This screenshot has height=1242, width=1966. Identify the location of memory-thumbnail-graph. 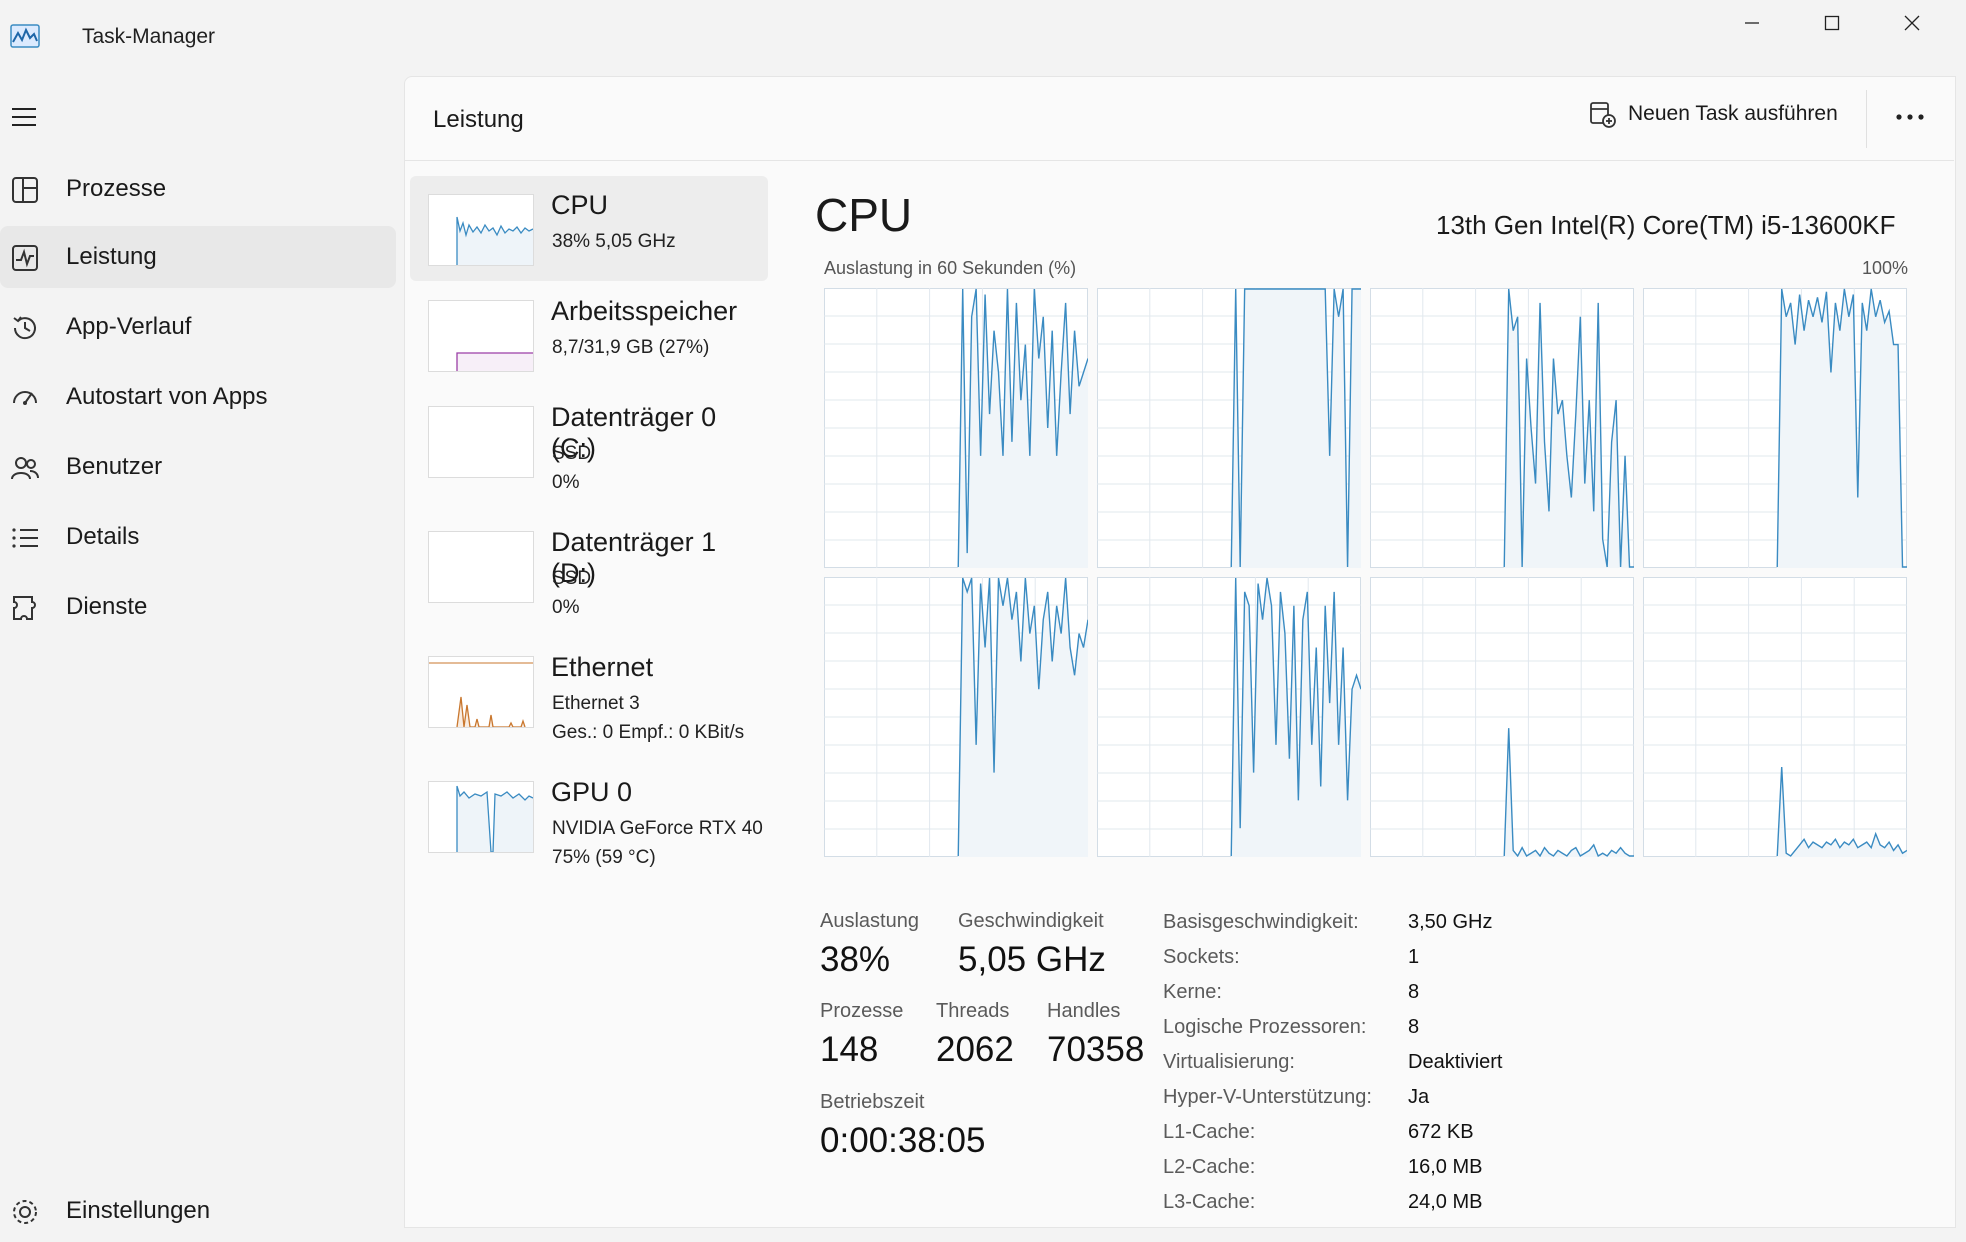
(481, 336).